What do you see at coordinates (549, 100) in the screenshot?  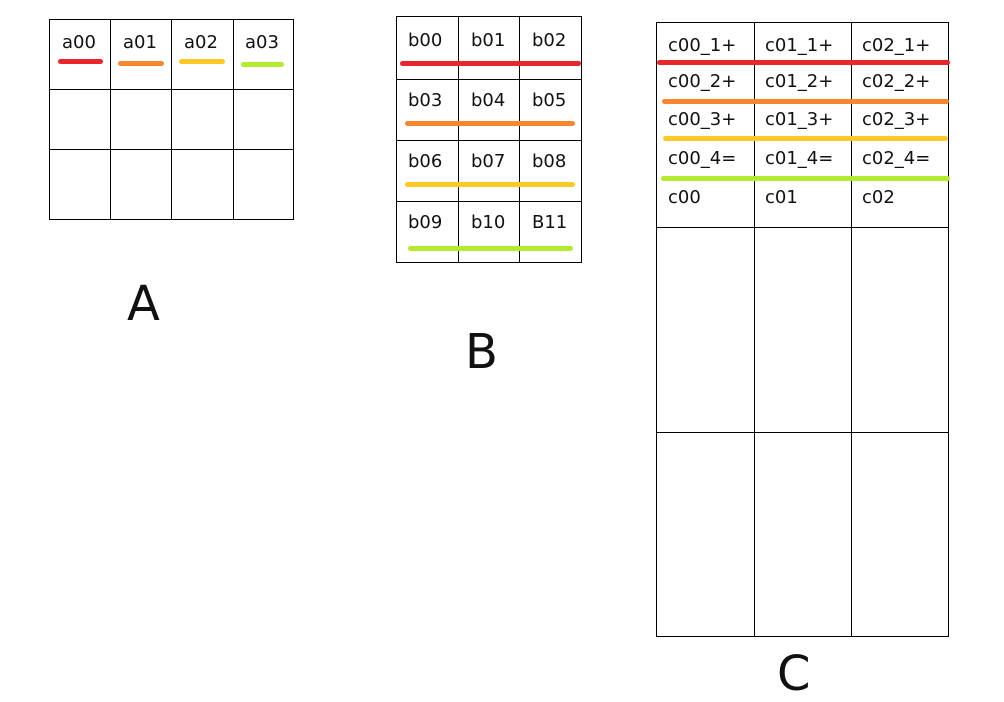 I see `grid-b-cell-b05: b05` at bounding box center [549, 100].